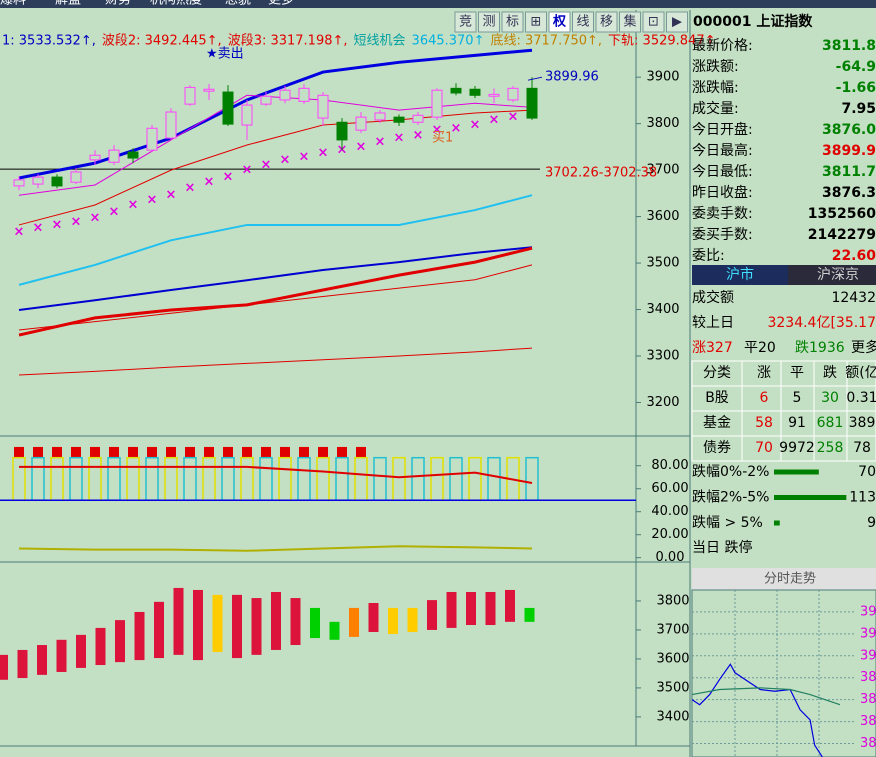  What do you see at coordinates (238, 4) in the screenshot?
I see `menu-item: 总貌` at bounding box center [238, 4].